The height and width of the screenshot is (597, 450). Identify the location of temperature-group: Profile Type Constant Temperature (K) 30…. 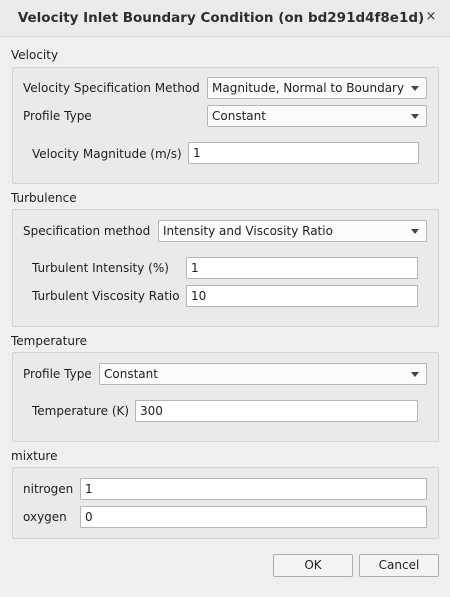
(225, 397).